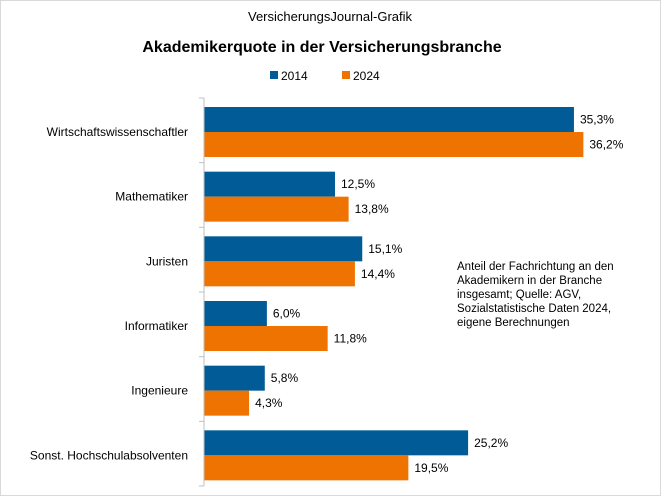  I want to click on data-label-2024: 13,8%, so click(372, 209).